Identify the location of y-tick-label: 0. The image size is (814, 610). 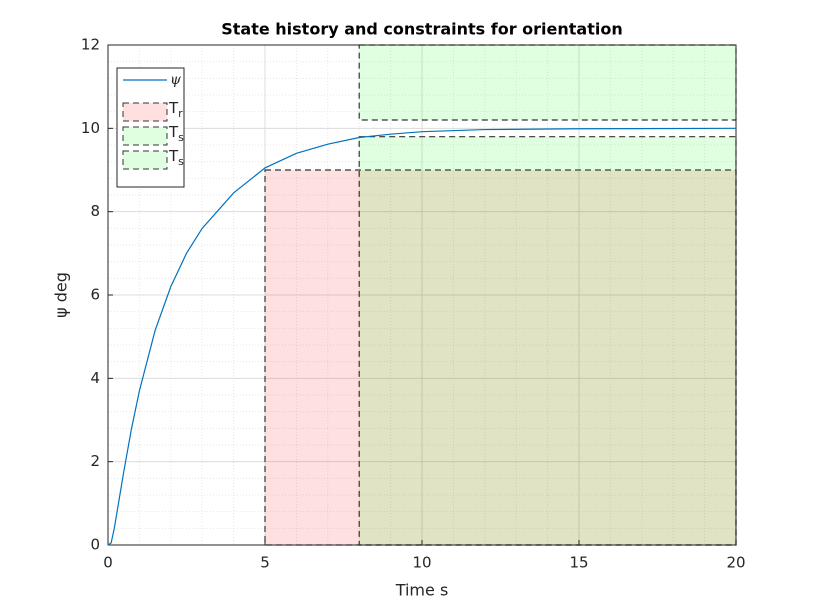
(95, 545).